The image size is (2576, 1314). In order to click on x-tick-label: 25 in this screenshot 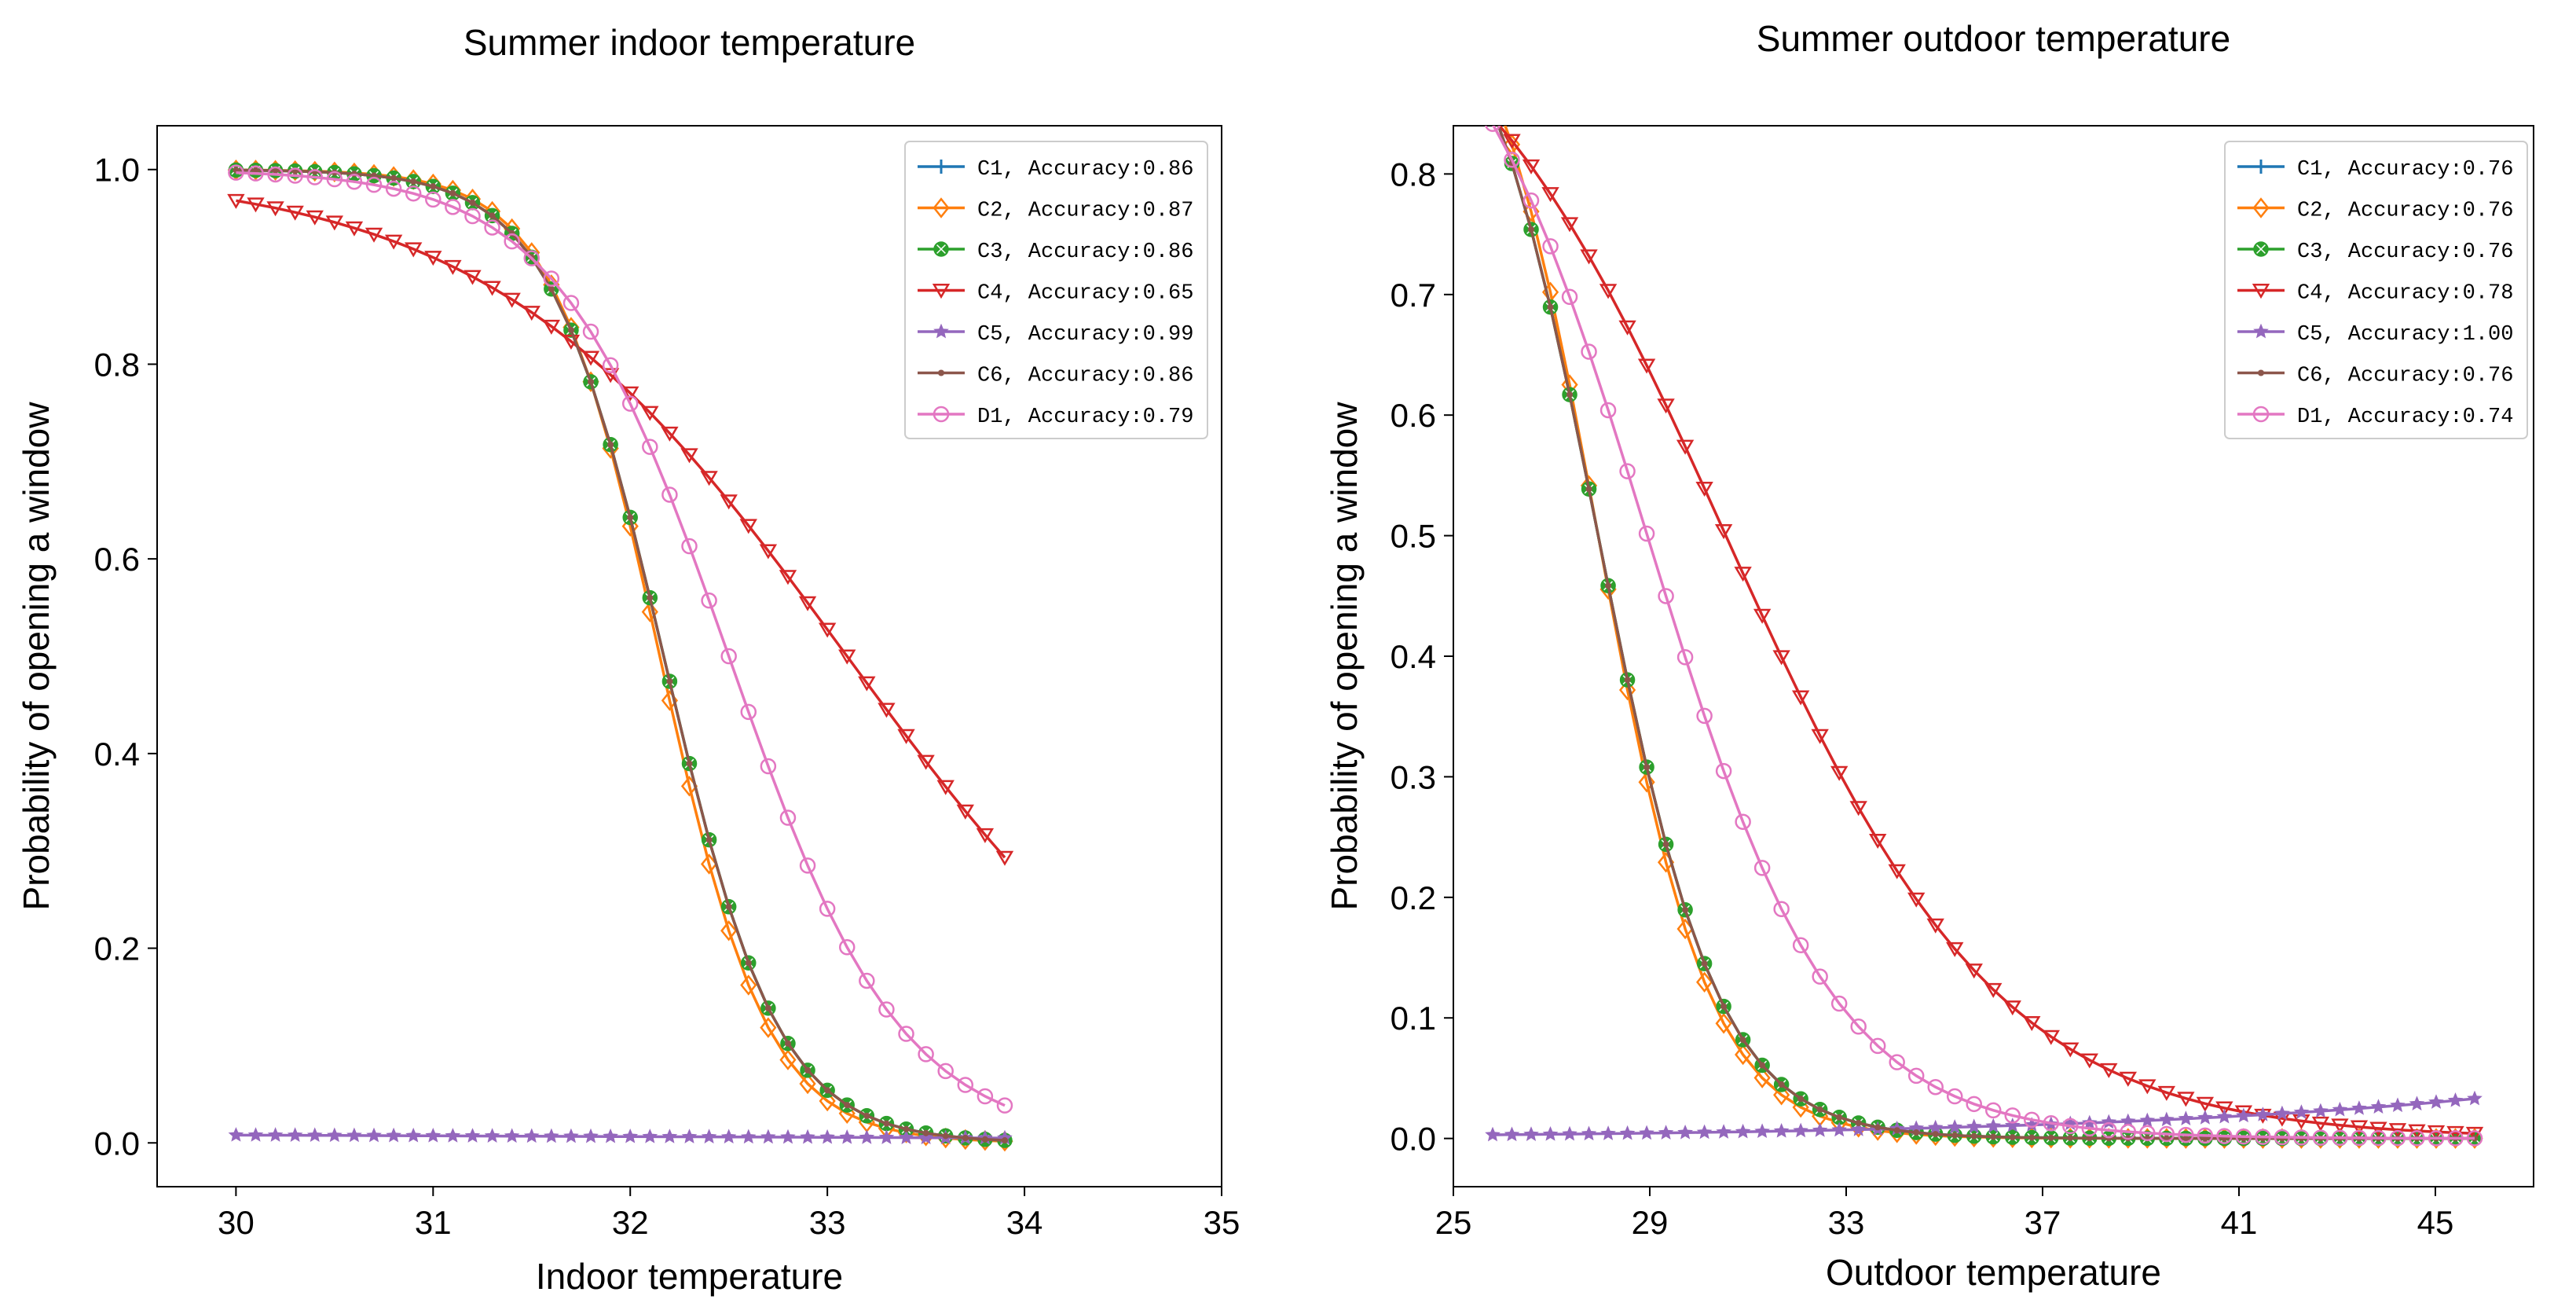, I will do `click(1453, 1222)`.